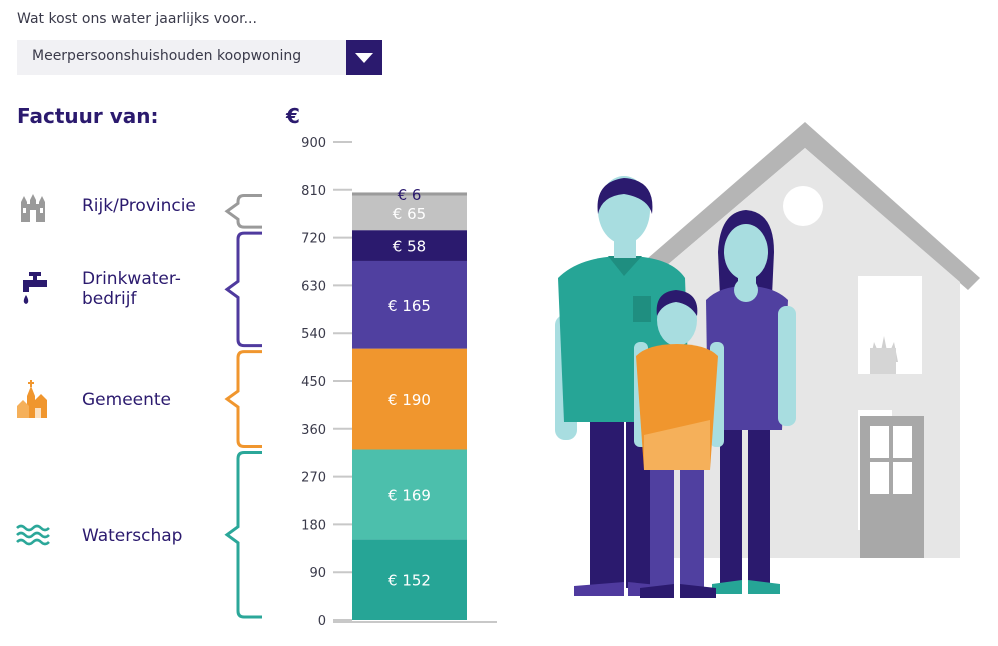 Image resolution: width=998 pixels, height=646 pixels. I want to click on waves-icon, so click(33, 535).